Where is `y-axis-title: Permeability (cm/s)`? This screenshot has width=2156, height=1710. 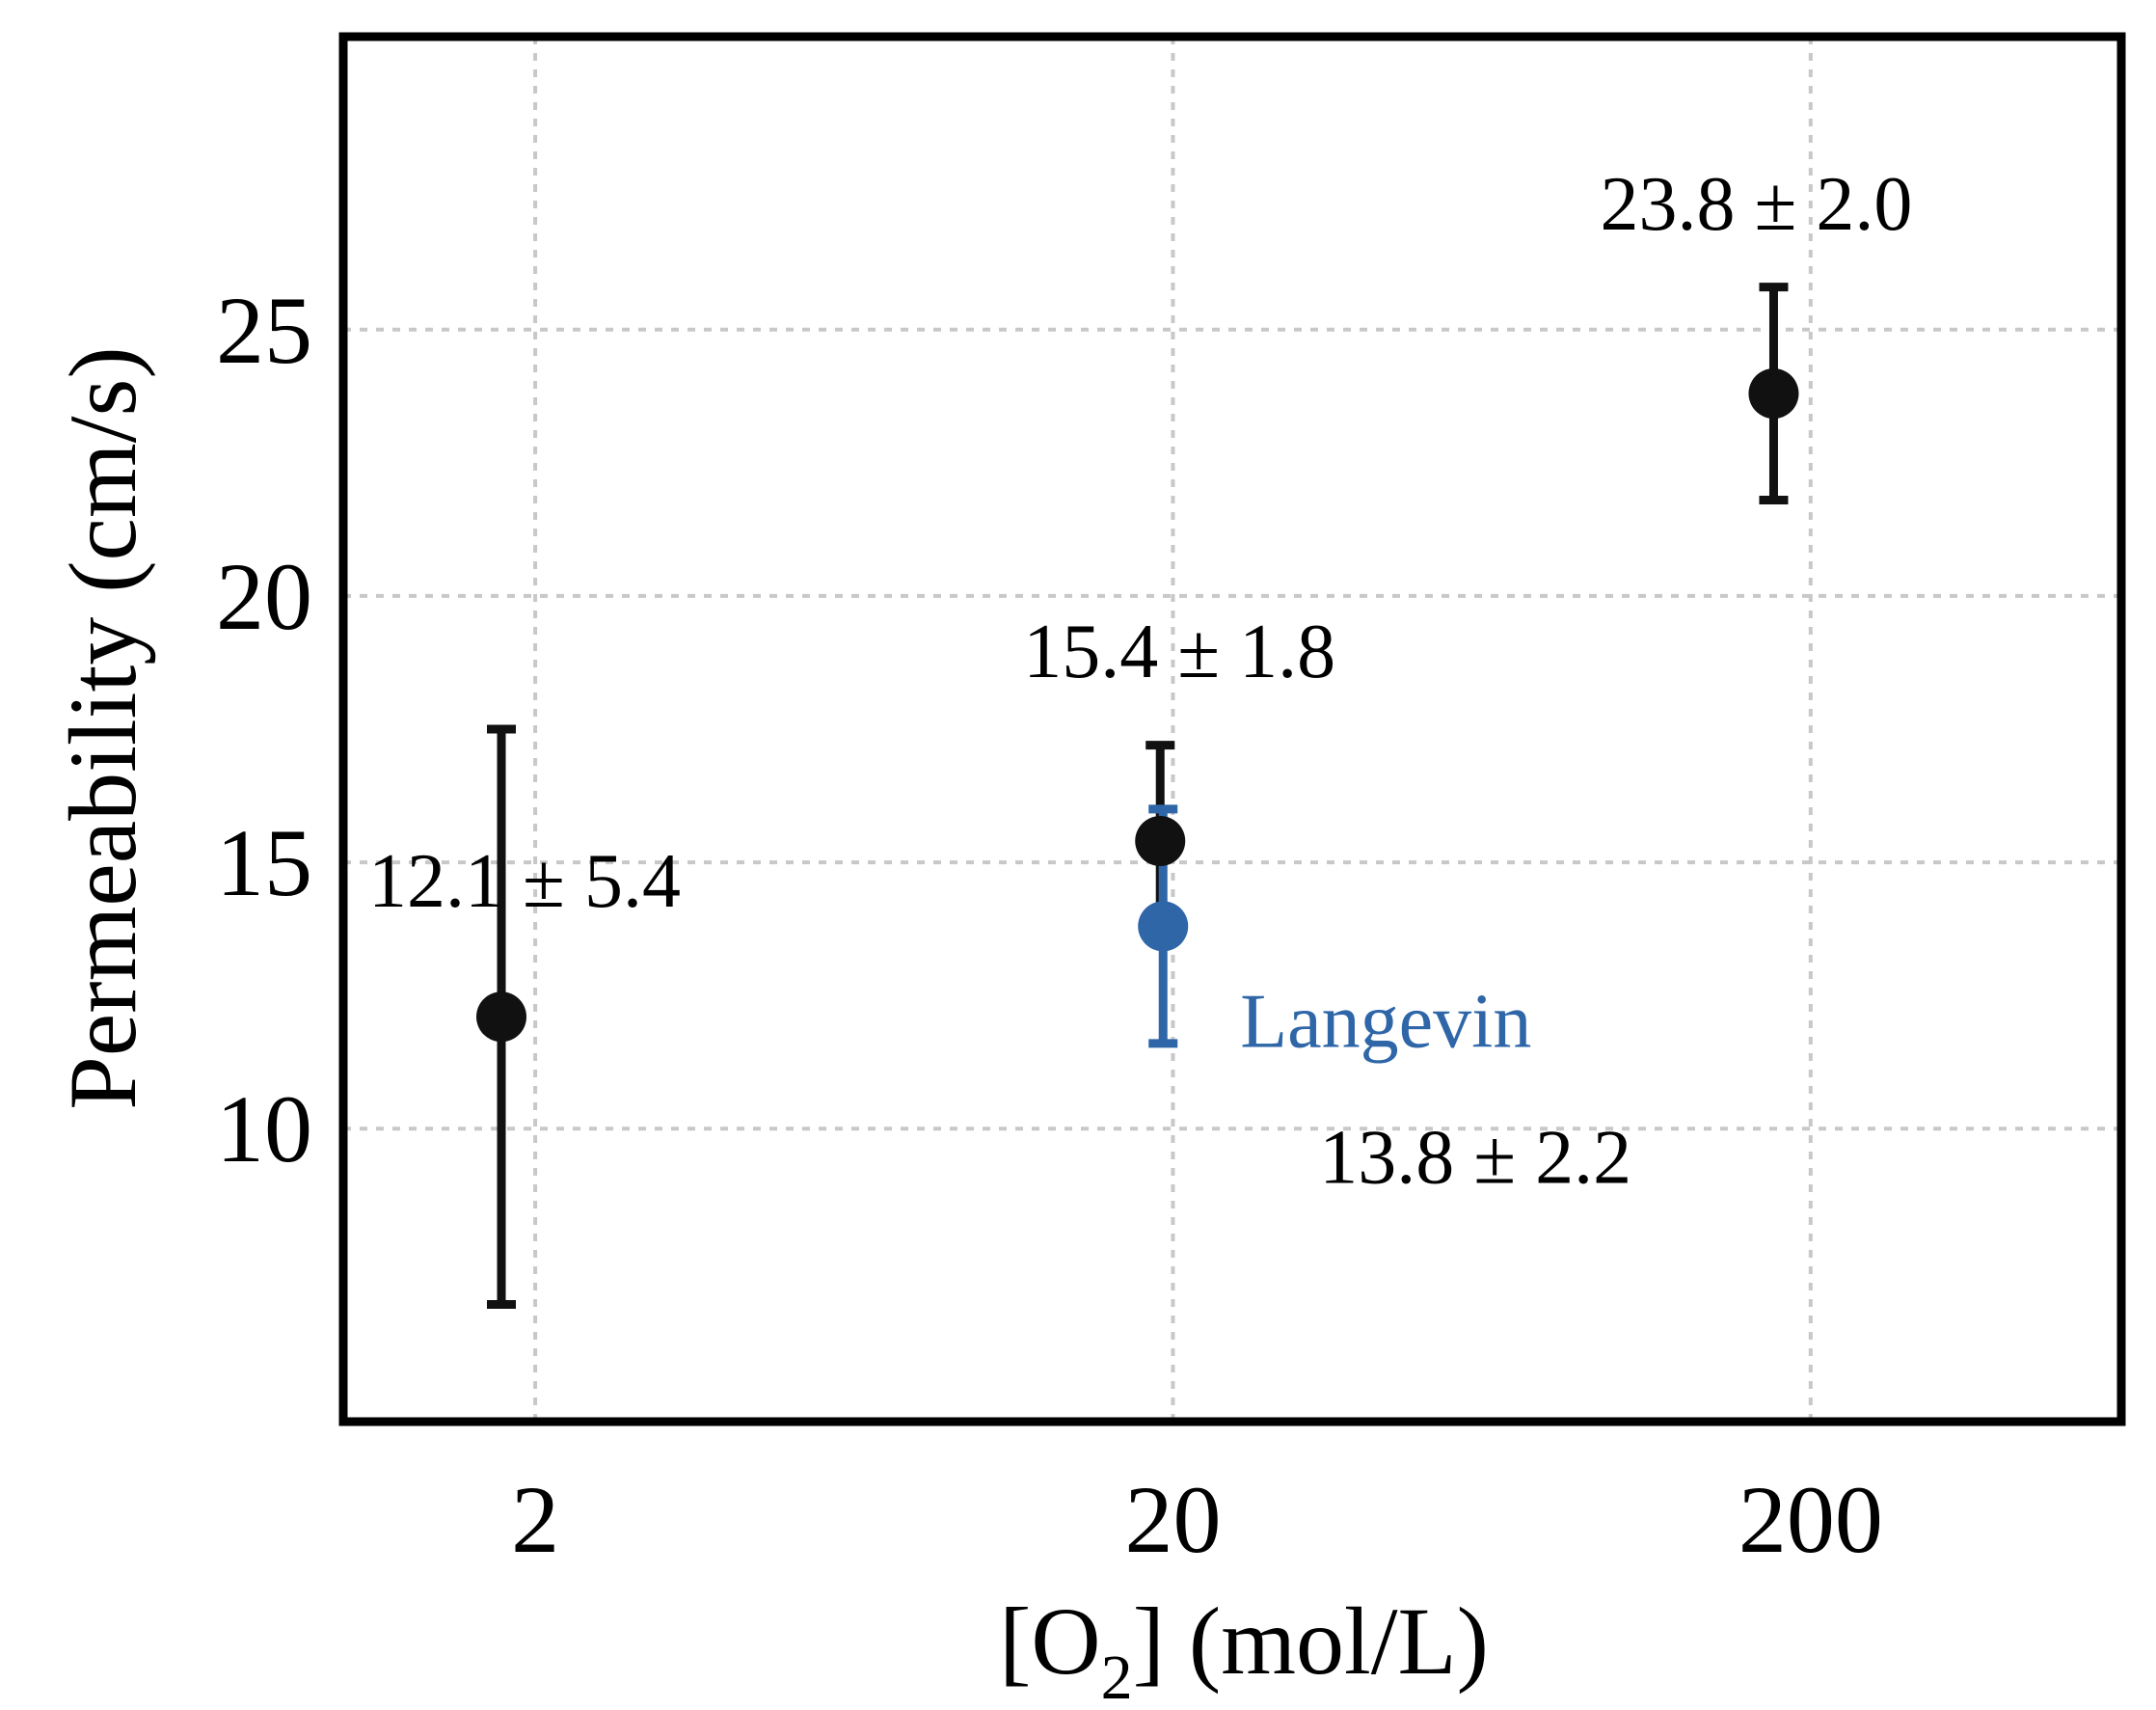
y-axis-title: Permeability (cm/s) is located at coordinates (102, 727).